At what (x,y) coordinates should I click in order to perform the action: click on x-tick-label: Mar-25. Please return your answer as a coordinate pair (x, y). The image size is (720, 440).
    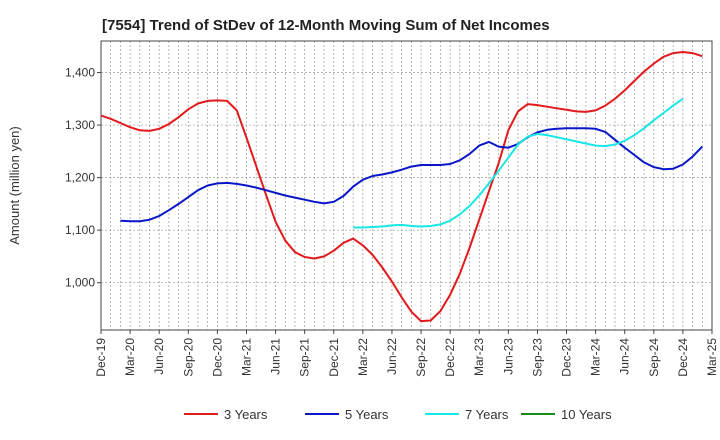
    Looking at the image, I should click on (712, 357).